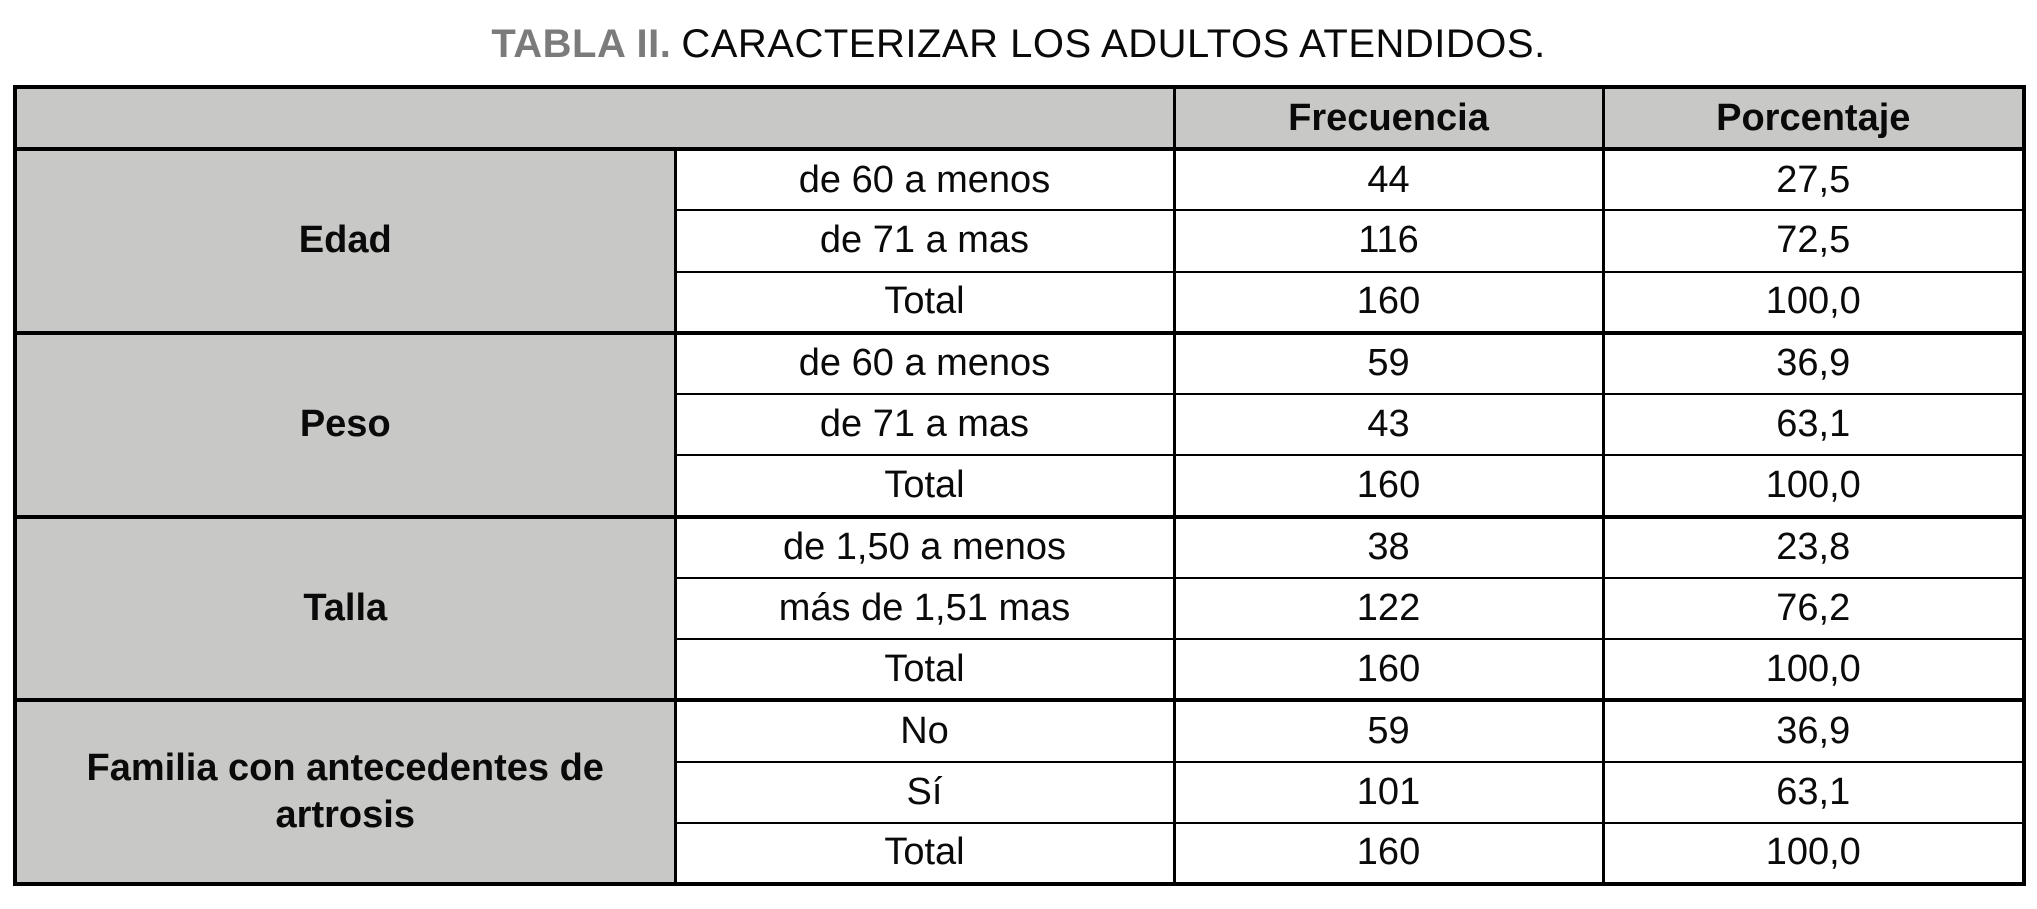  I want to click on frequency-cell: 116, so click(1388, 241).